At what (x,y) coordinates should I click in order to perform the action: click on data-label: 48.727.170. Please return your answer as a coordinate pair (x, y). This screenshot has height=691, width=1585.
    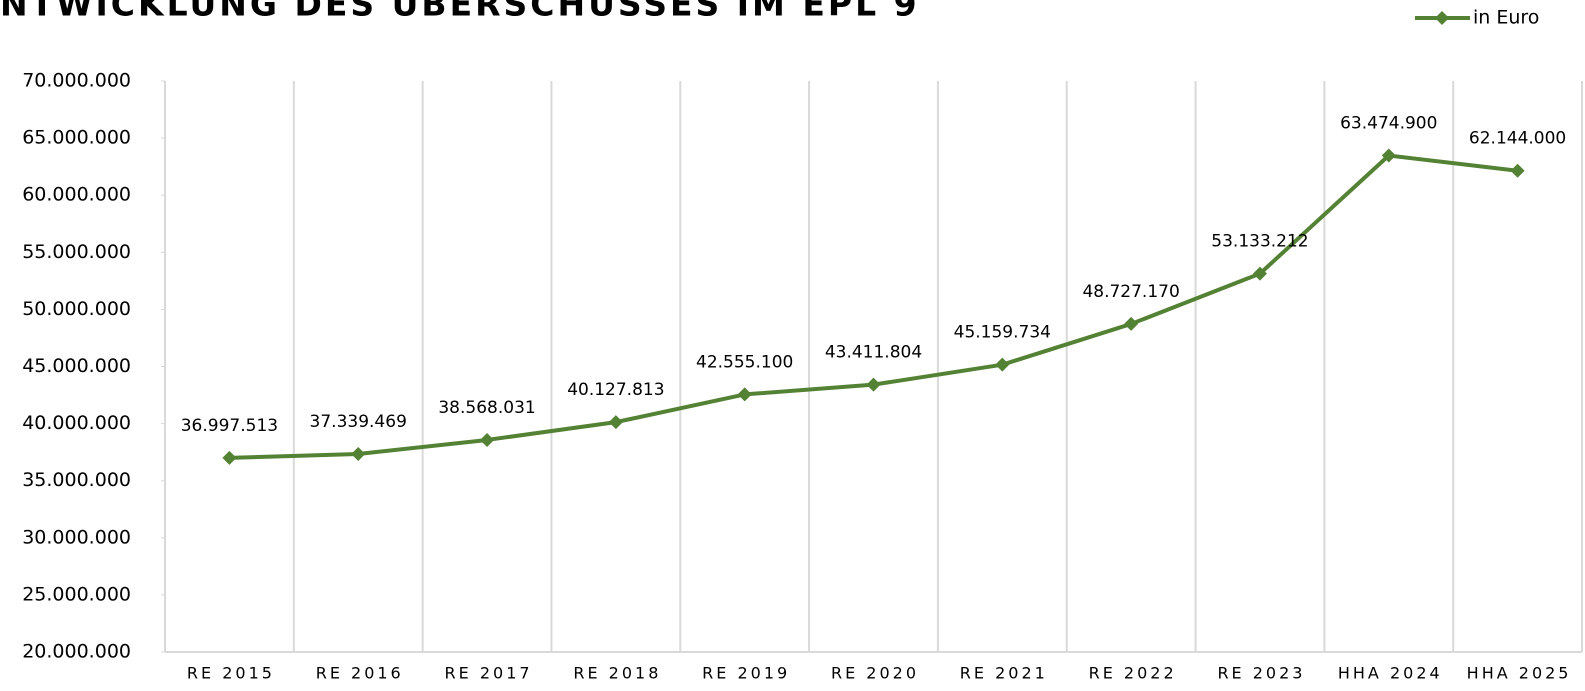
    Looking at the image, I should click on (1130, 292).